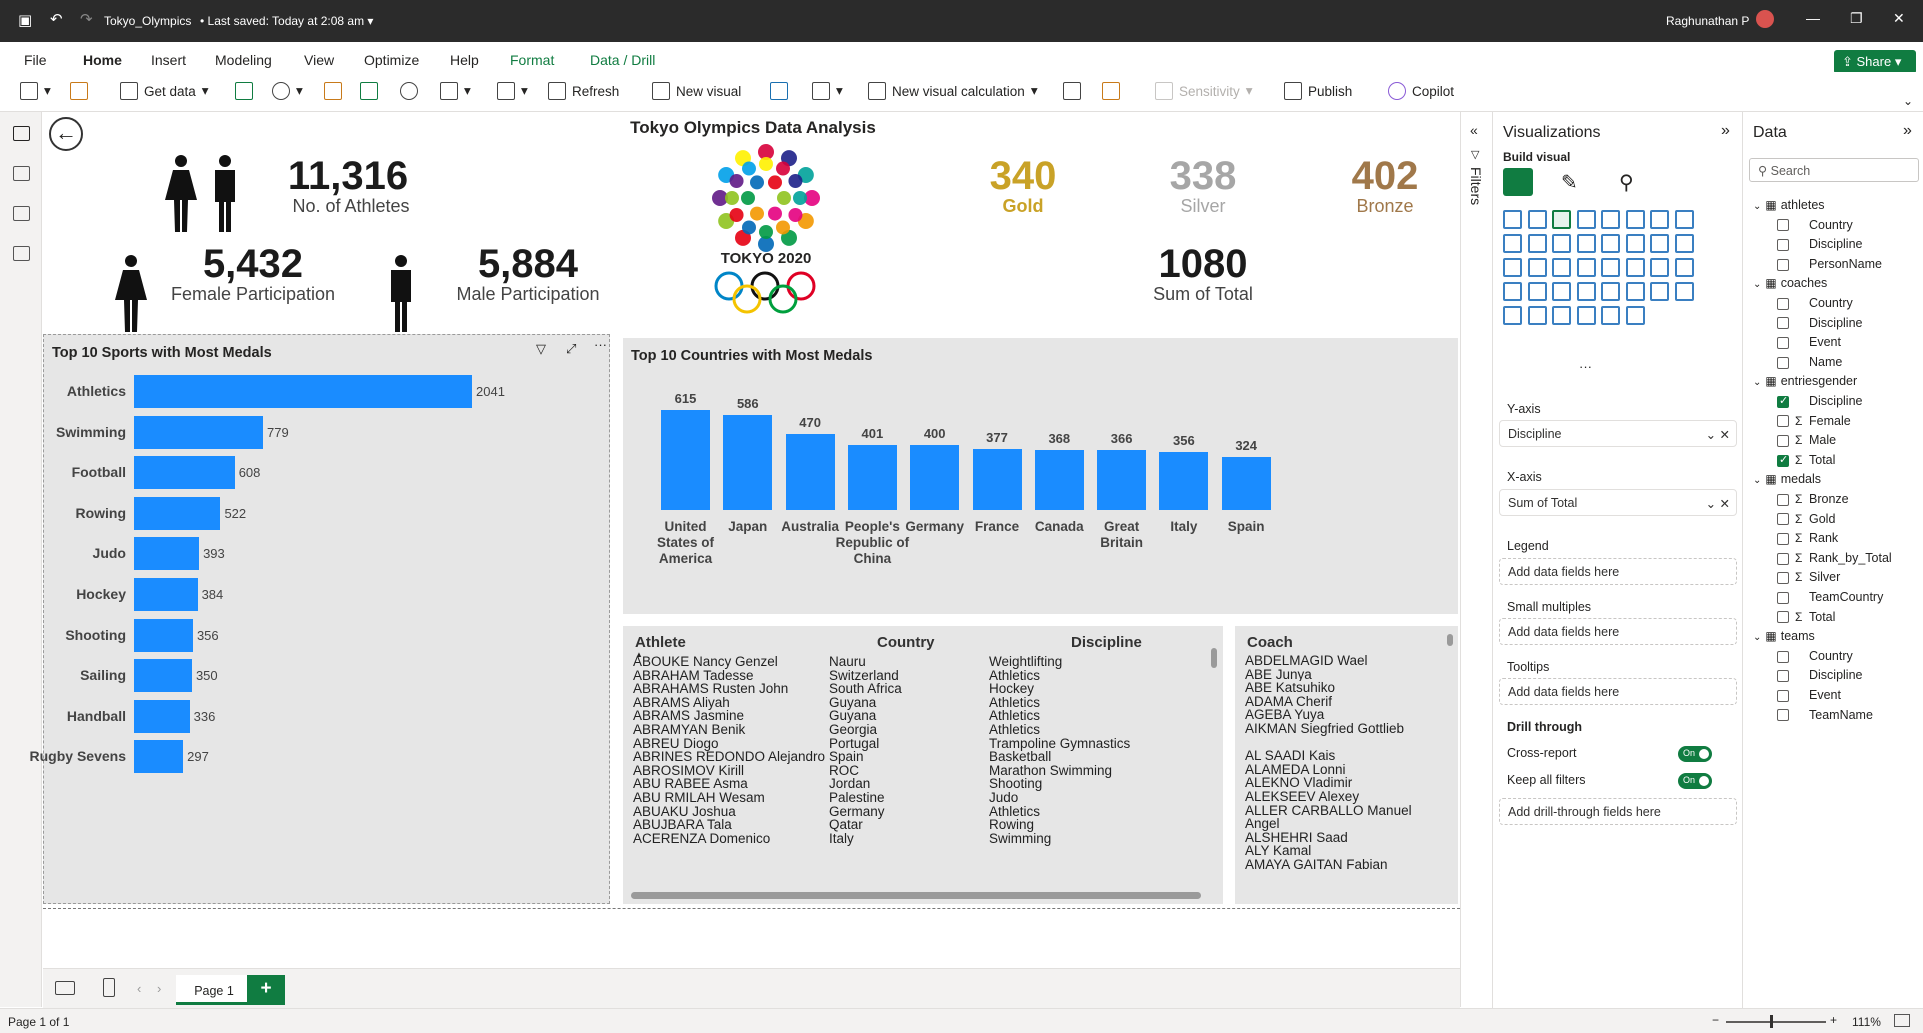 The image size is (1923, 1033). Describe the element at coordinates (148, 21) in the screenshot. I see `file-name: Tokyo_Olympics` at that location.